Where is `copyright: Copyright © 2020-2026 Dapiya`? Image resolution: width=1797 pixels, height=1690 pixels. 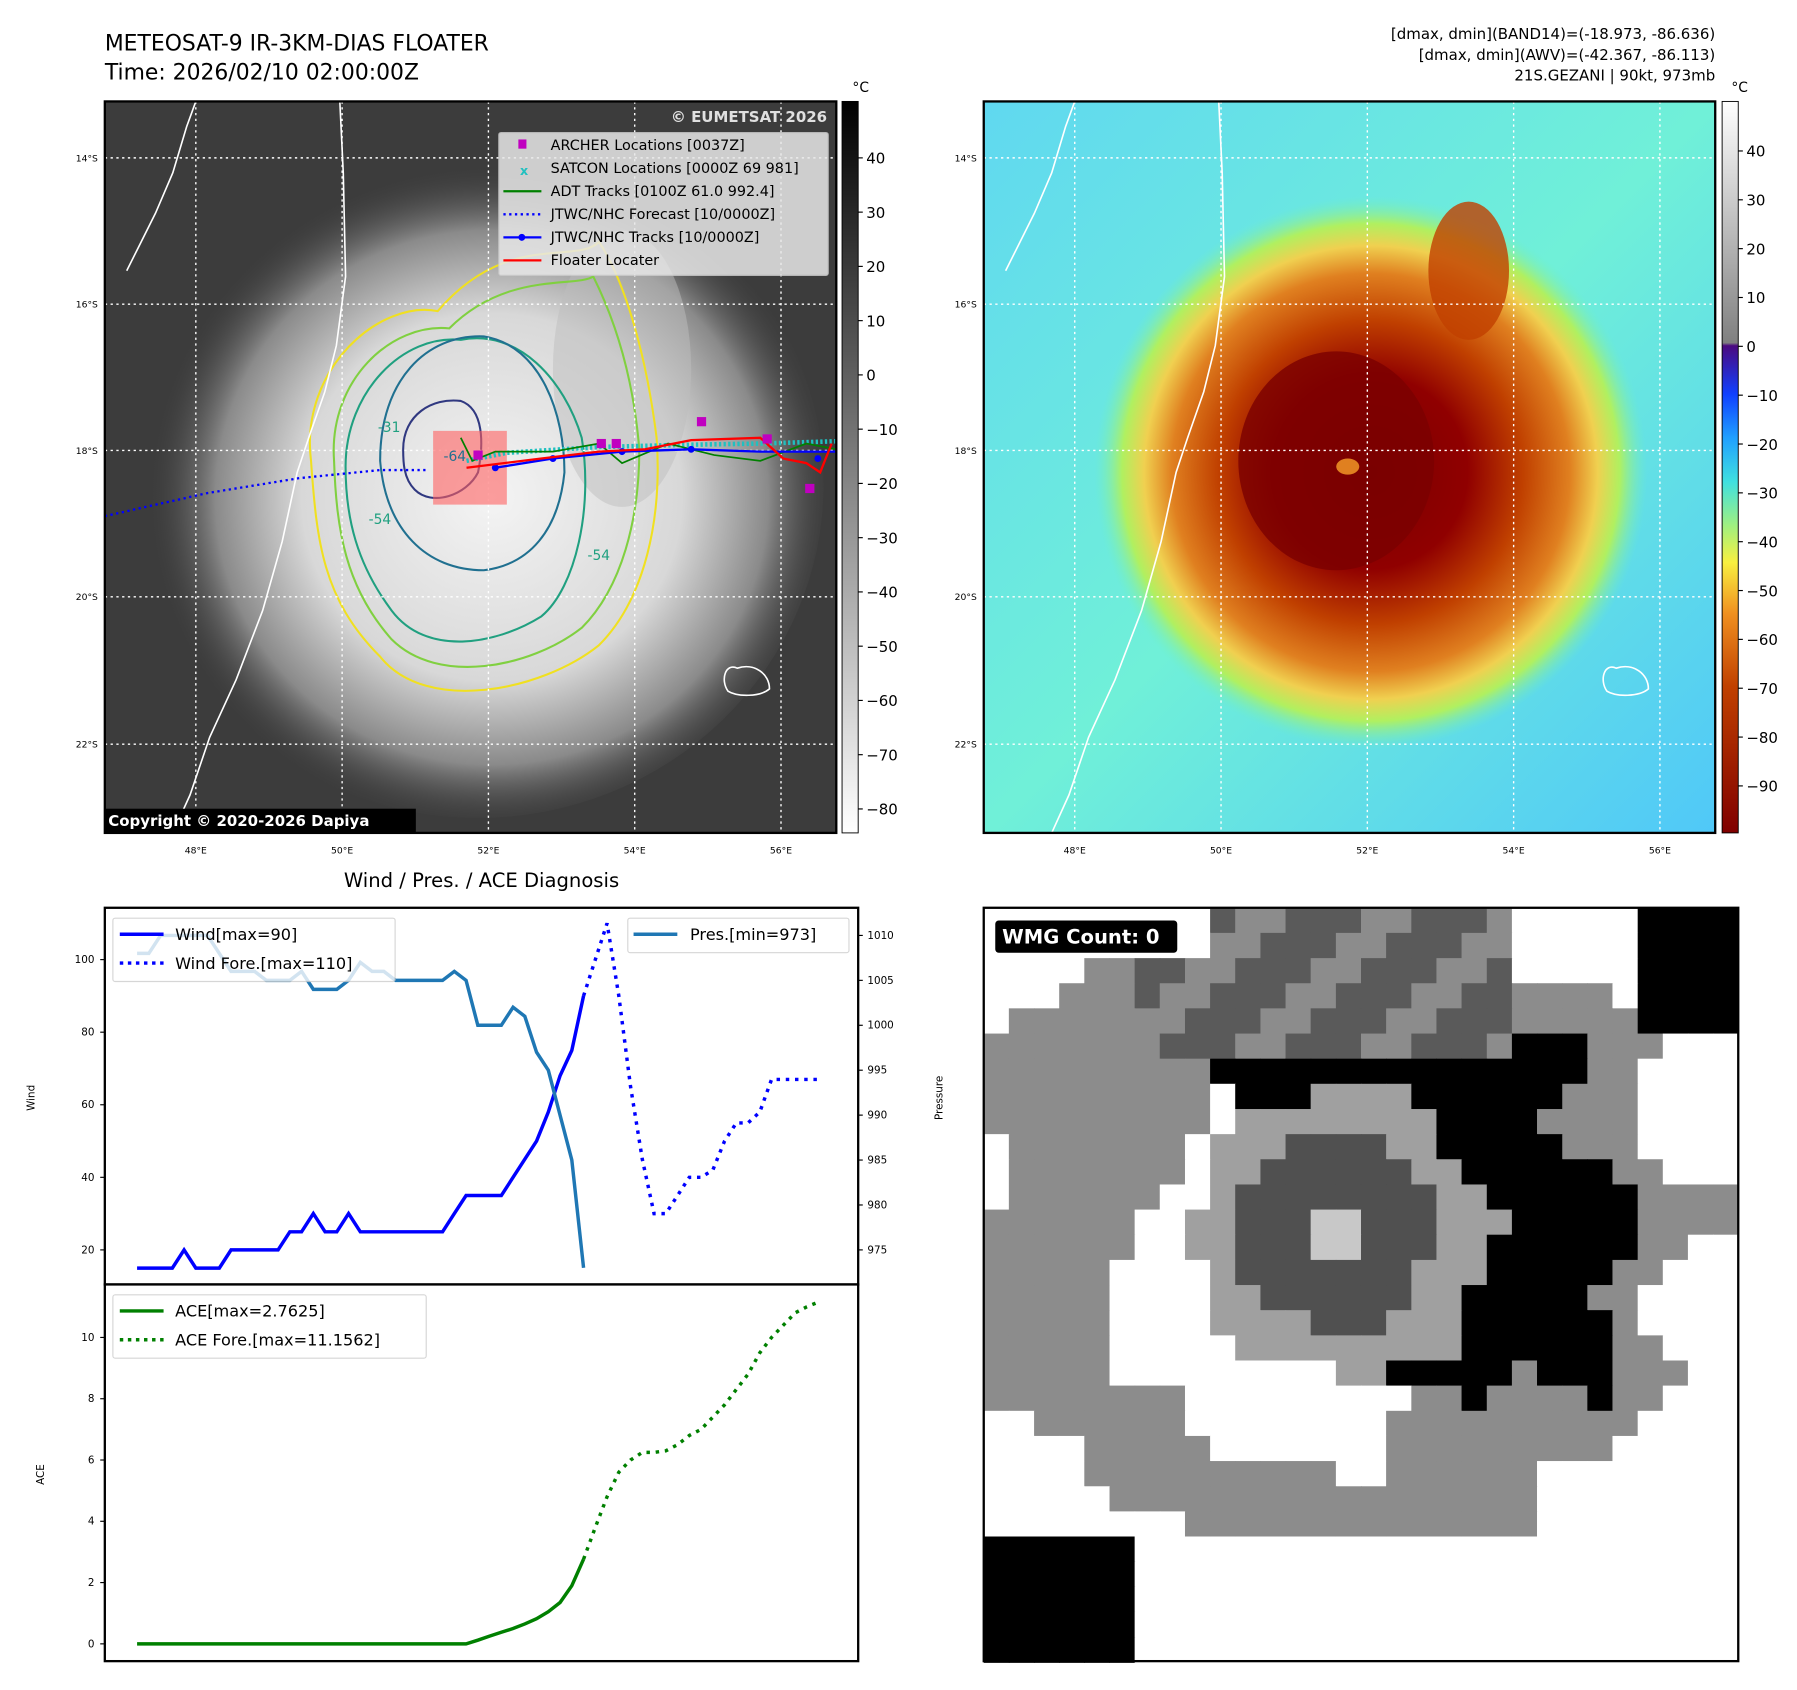
copyright: Copyright © 2020-2026 Dapiya is located at coordinates (238, 821).